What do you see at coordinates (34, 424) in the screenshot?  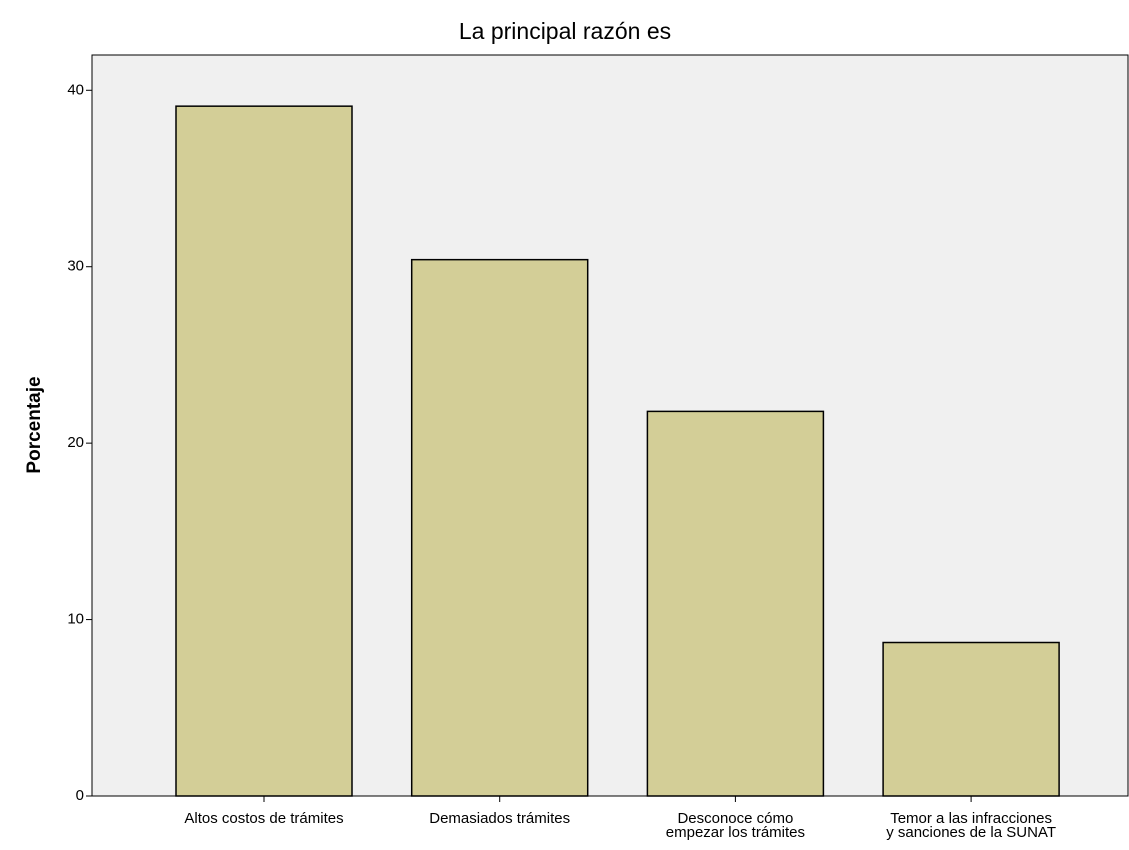 I see `y-axis-label: Porcentaje` at bounding box center [34, 424].